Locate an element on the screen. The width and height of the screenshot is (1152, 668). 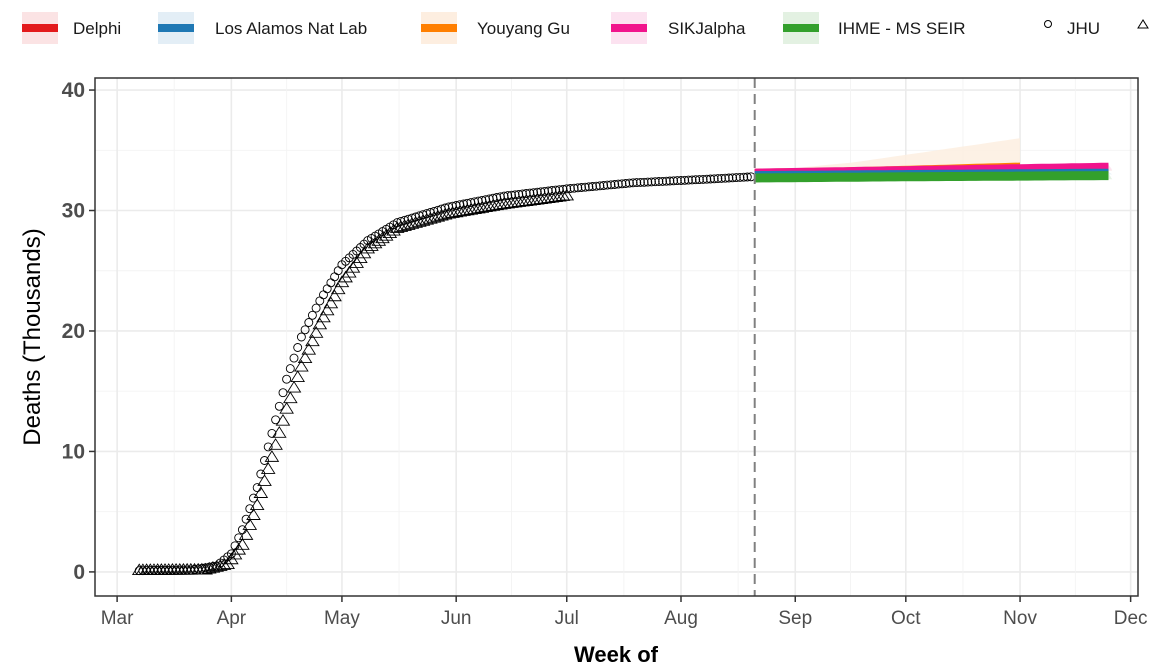
x-axis-title: Week of is located at coordinates (616, 654).